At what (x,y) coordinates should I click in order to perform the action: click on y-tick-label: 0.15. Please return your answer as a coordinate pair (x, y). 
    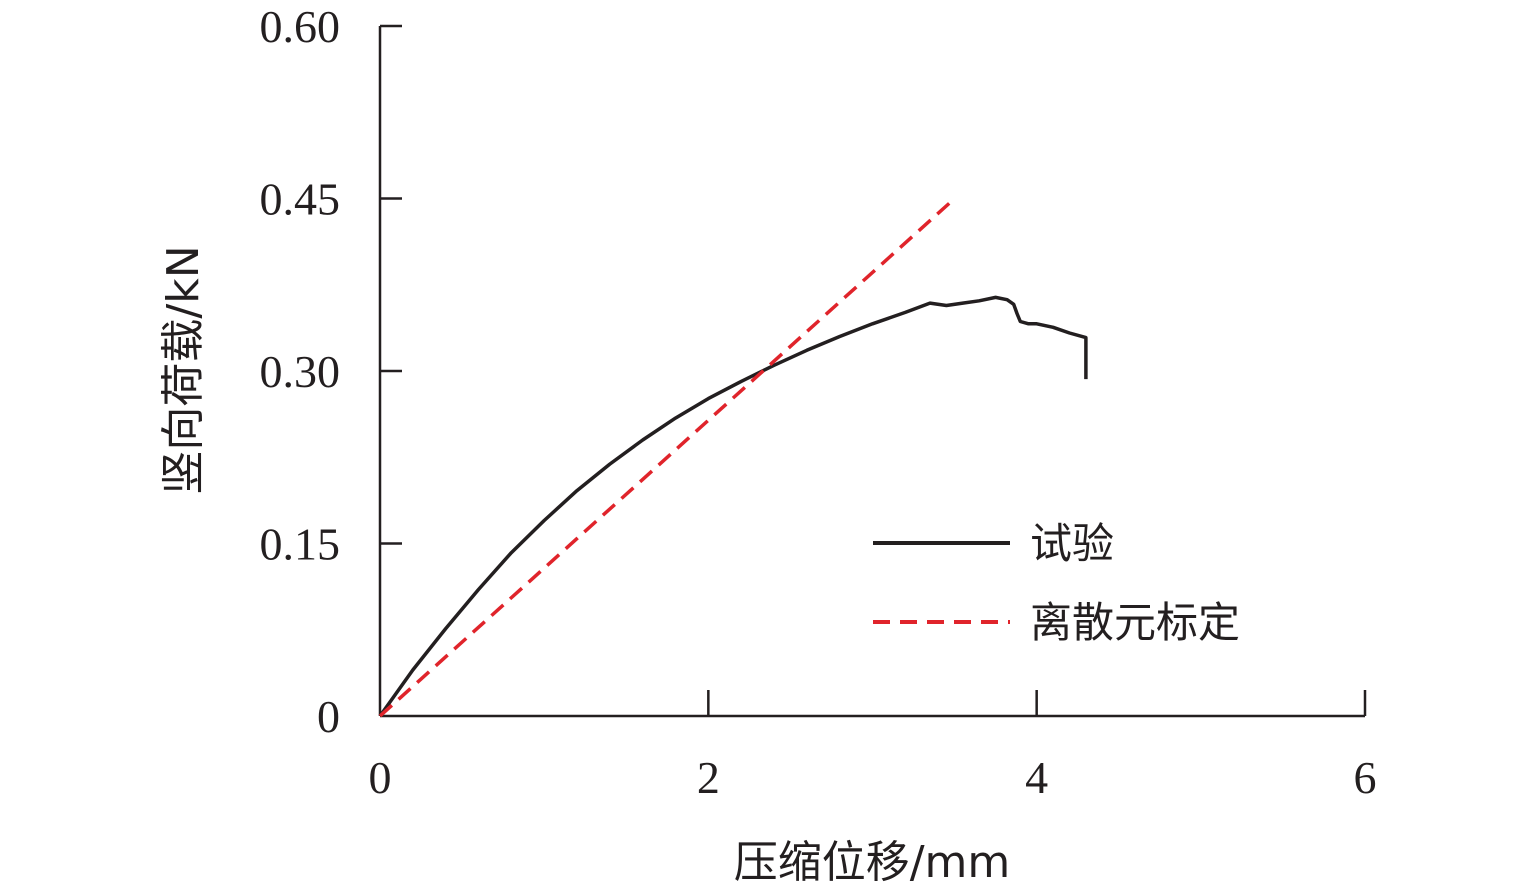
    Looking at the image, I should click on (300, 544).